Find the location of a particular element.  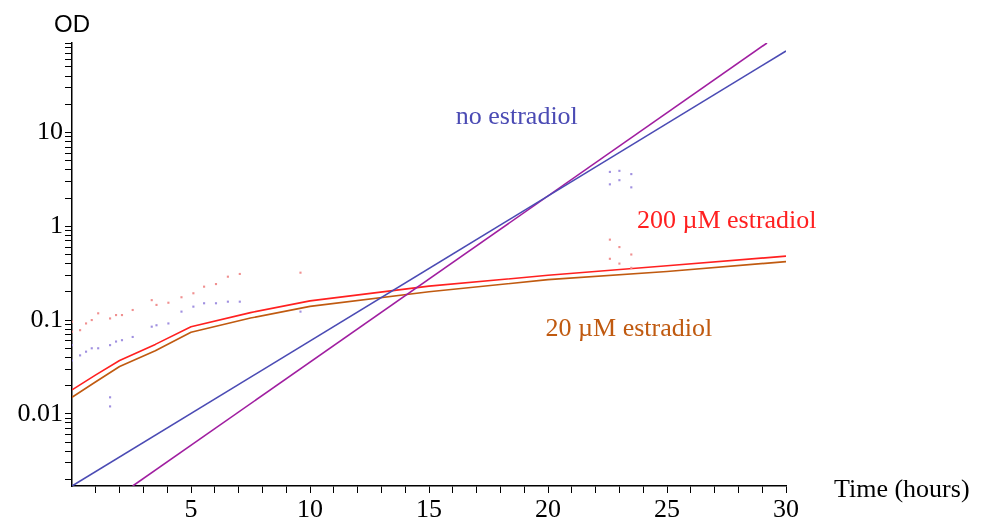

x-tick-label: 20 is located at coordinates (548, 509).